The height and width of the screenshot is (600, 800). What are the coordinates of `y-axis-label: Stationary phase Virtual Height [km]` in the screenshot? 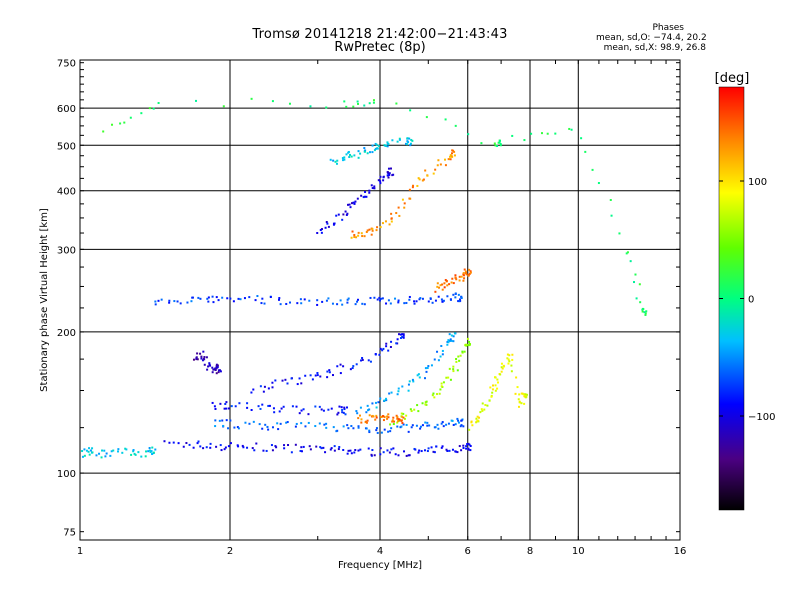 It's located at (44, 300).